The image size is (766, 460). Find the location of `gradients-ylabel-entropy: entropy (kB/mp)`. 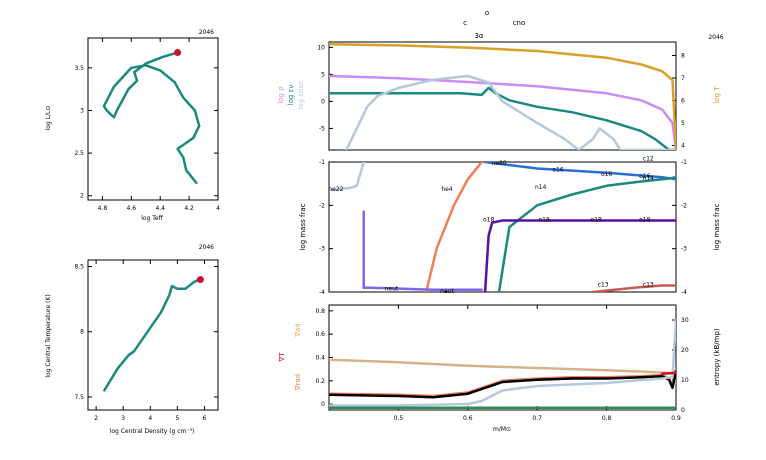

gradients-ylabel-entropy: entropy (kB/mp) is located at coordinates (717, 357).